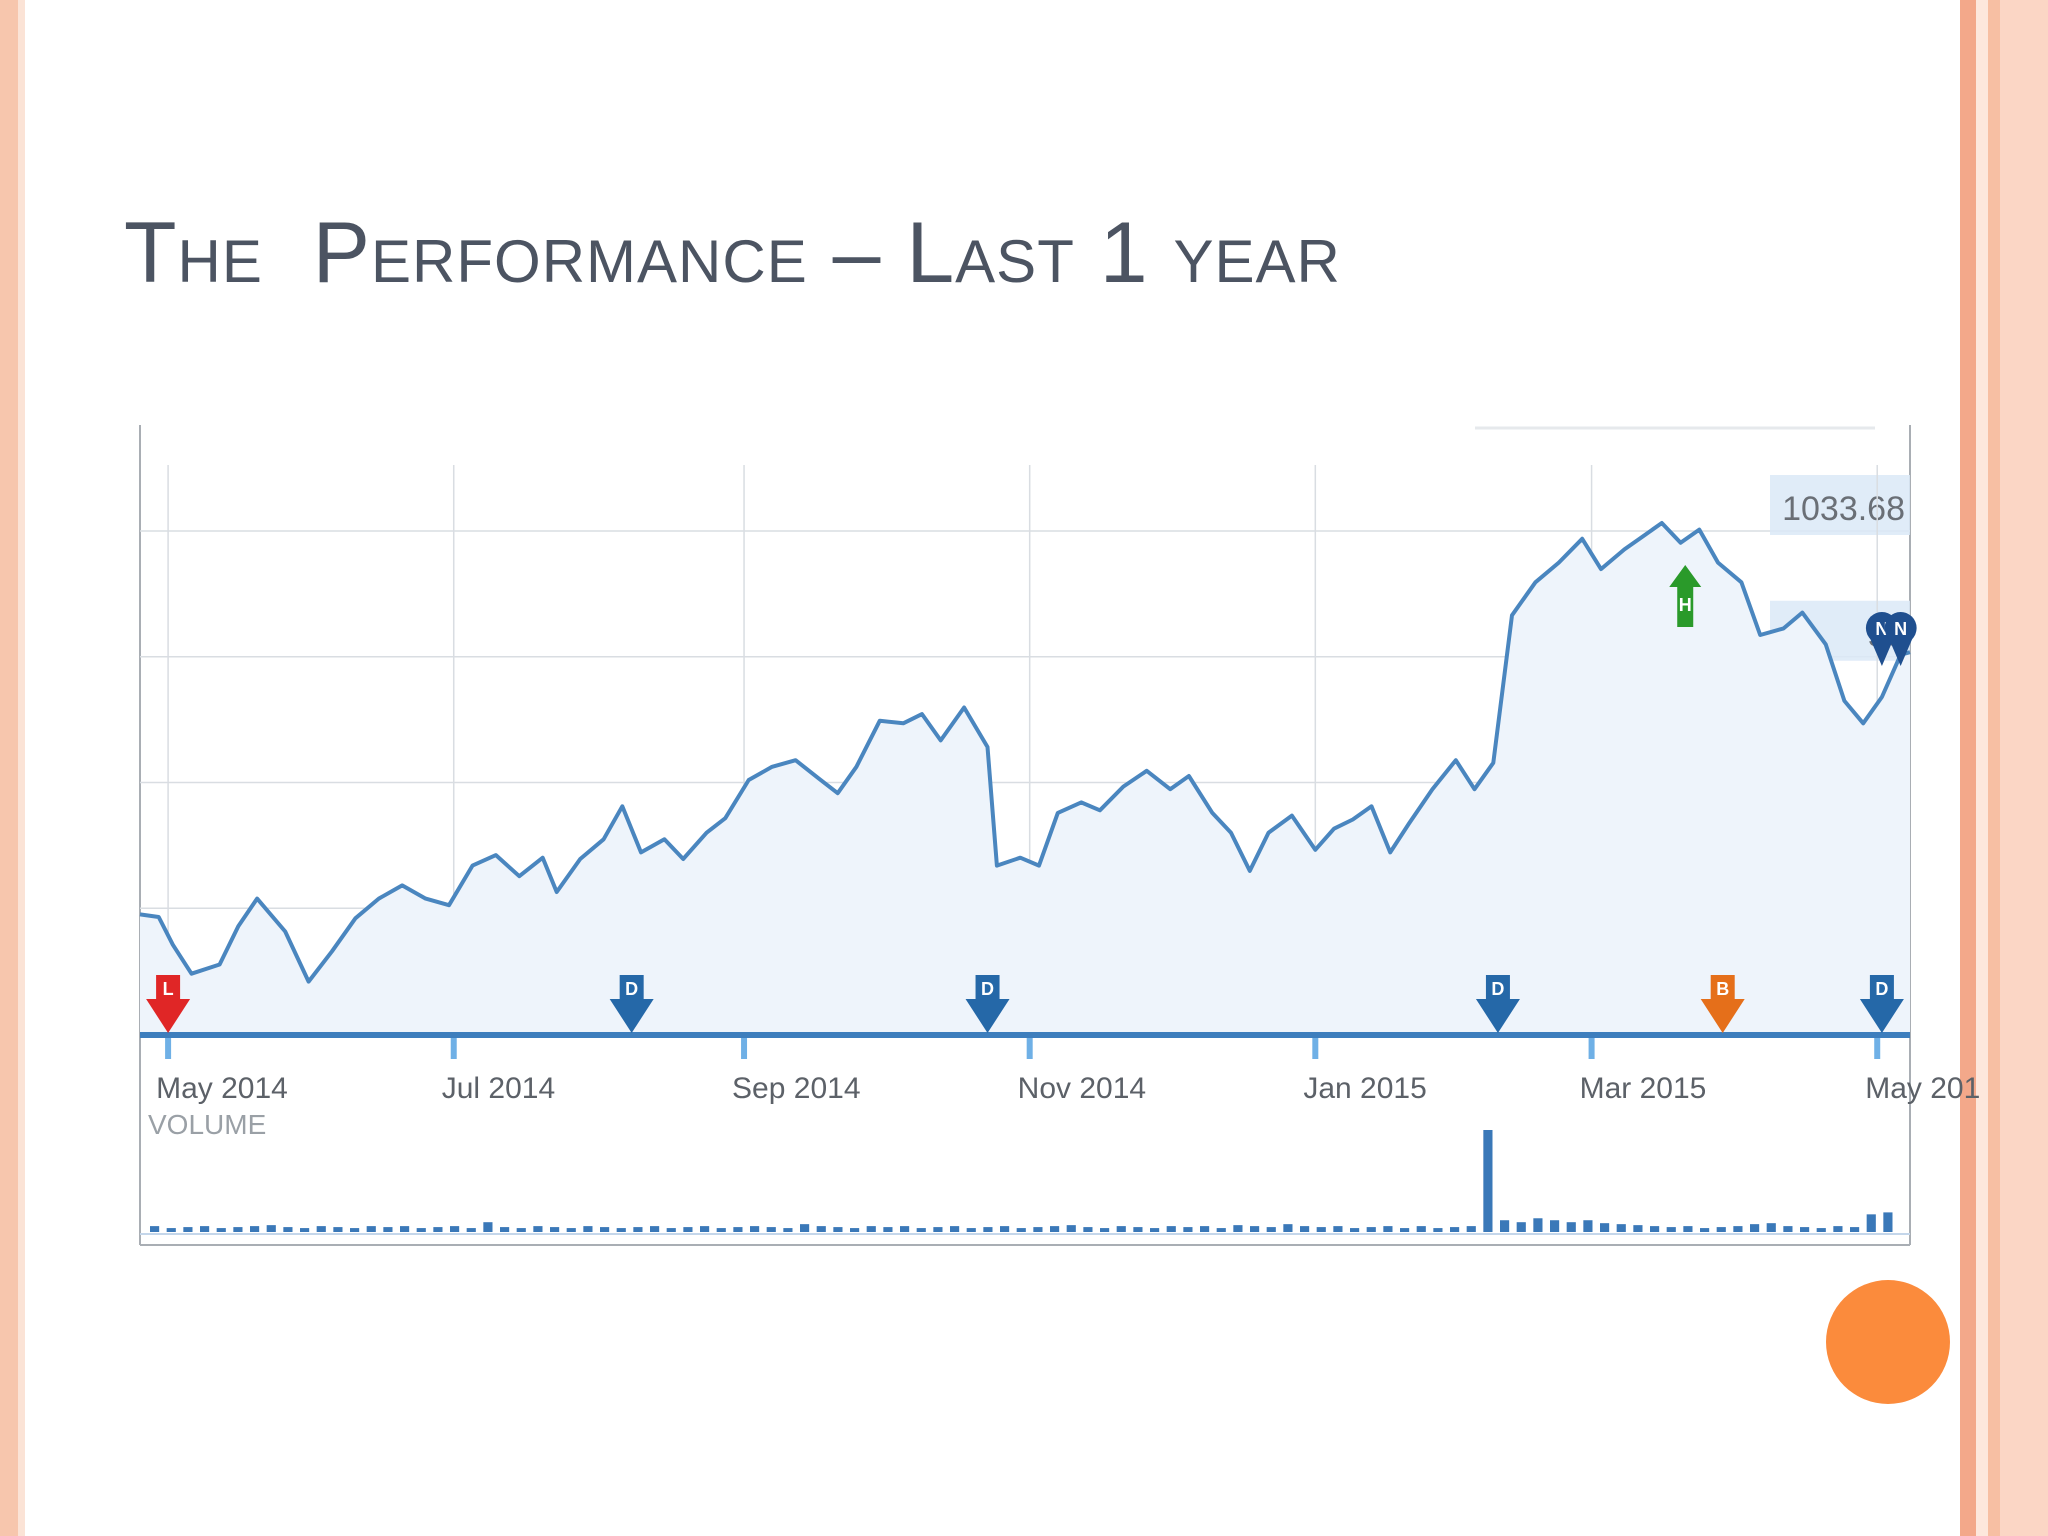  What do you see at coordinates (796, 1088) in the screenshot?
I see `x-tick-label: Sep 2014` at bounding box center [796, 1088].